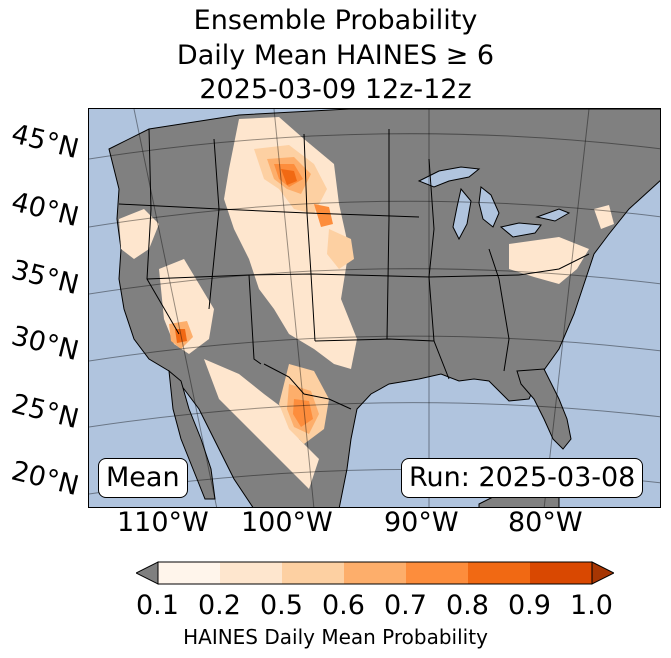 This screenshot has width=671, height=658. I want to click on lon-label-110: 110°W, so click(163, 522).